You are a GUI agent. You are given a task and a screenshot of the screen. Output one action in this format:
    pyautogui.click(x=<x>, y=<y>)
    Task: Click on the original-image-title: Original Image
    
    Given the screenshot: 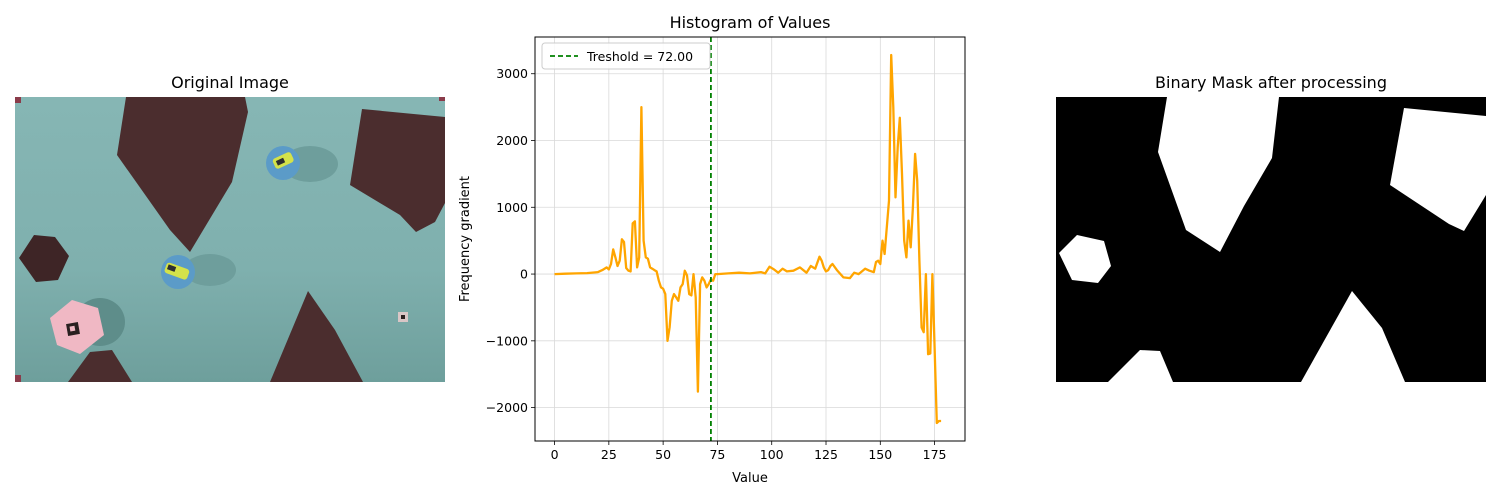 What is the action you would take?
    pyautogui.click(x=230, y=82)
    